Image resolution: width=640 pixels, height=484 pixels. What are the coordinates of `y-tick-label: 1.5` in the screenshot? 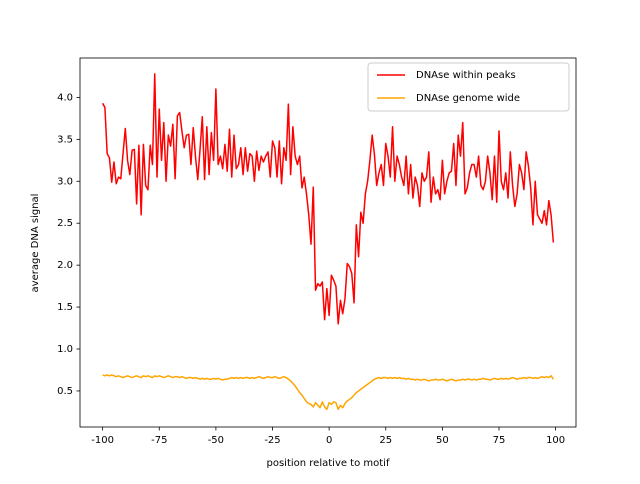 It's located at (65, 307).